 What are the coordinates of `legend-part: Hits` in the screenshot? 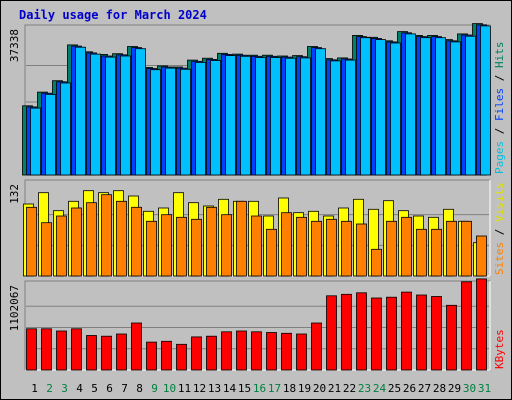 It's located at (499, 55).